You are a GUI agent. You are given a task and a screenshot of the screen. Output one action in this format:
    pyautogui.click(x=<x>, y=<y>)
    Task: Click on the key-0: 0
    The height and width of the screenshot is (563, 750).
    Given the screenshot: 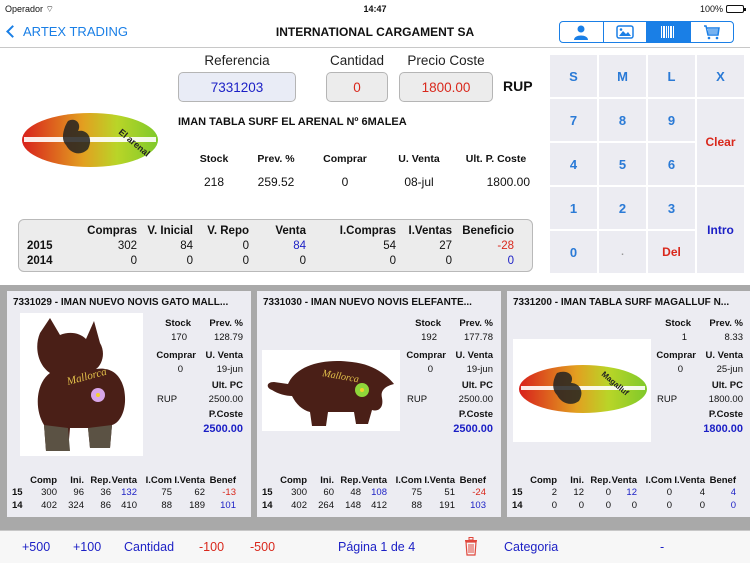 What is the action you would take?
    pyautogui.click(x=573, y=252)
    